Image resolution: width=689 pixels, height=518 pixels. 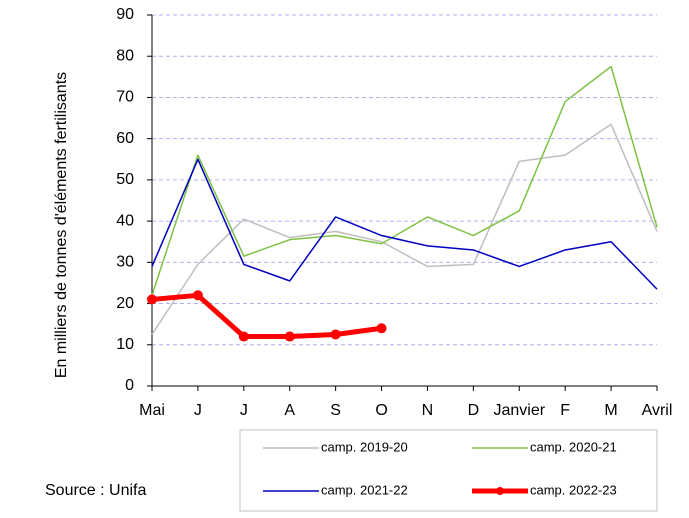 What do you see at coordinates (266, 316) in the screenshot?
I see `series-line` at bounding box center [266, 316].